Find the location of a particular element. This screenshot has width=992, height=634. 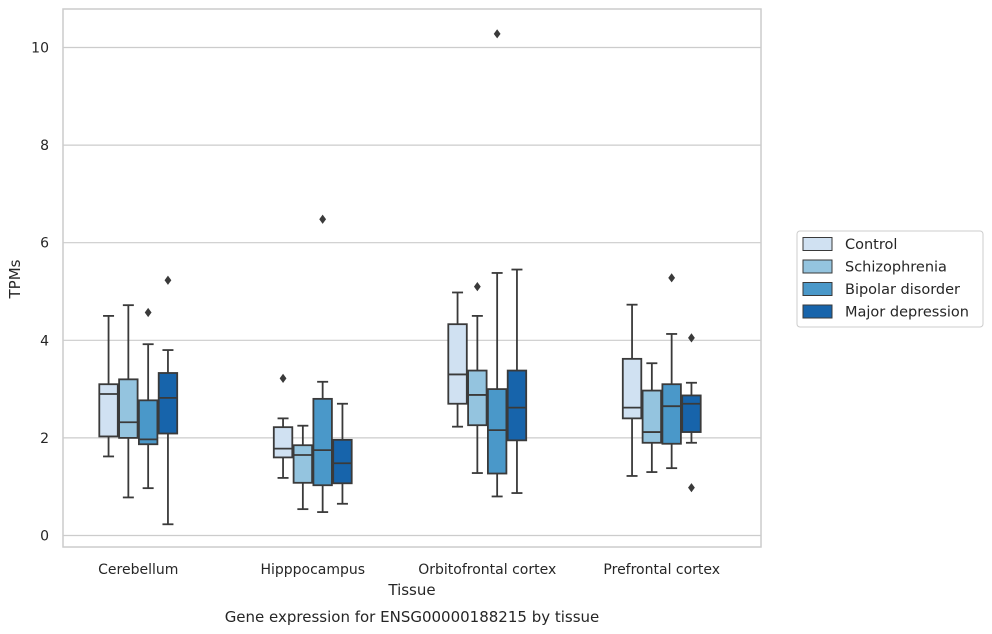

legend-label: Schizophrenia is located at coordinates (896, 268).